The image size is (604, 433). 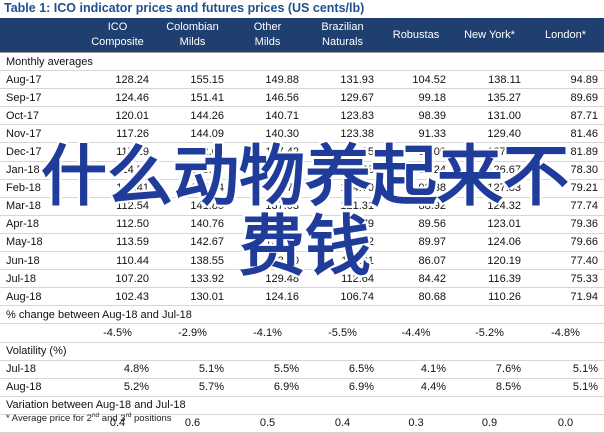 I want to click on cell: 86.07, so click(x=416, y=261).